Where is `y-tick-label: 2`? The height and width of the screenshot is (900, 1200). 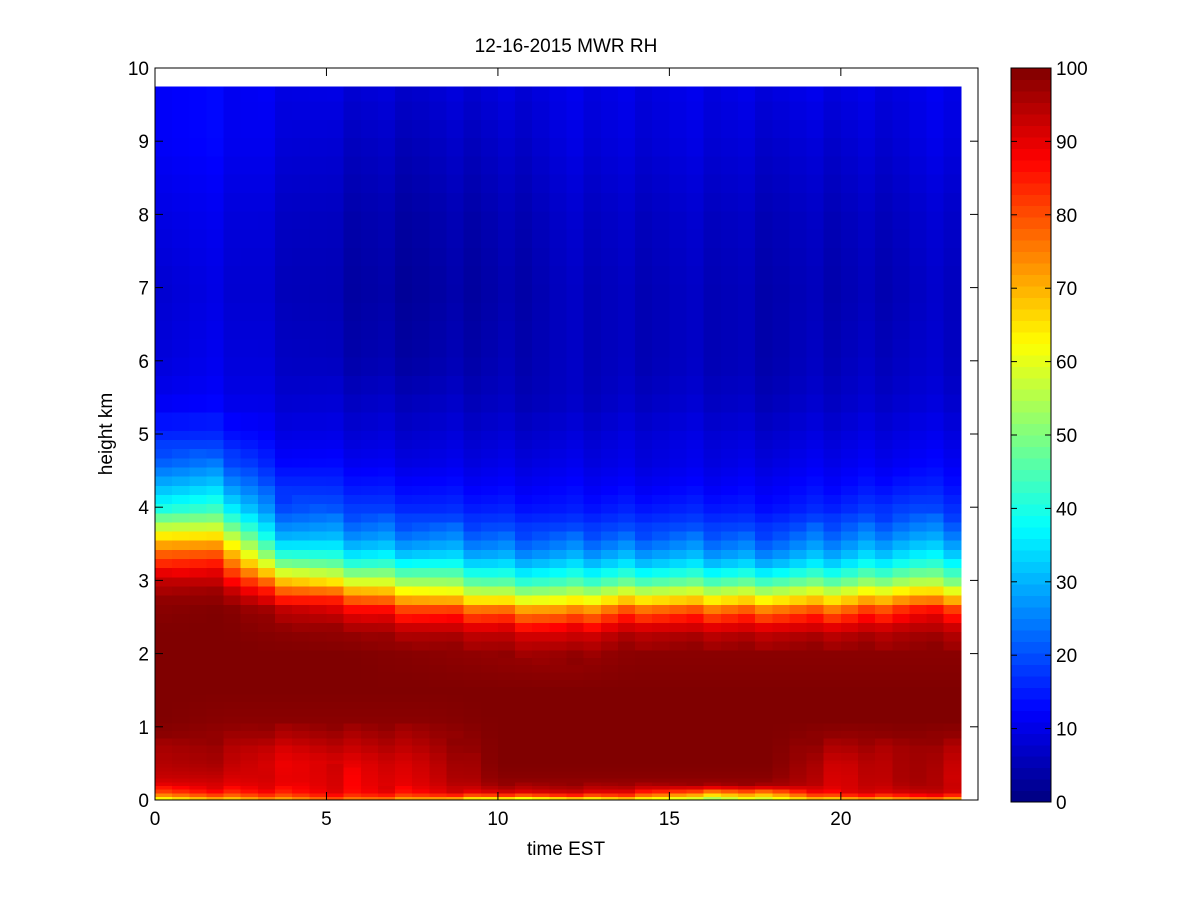
y-tick-label: 2 is located at coordinates (143, 655).